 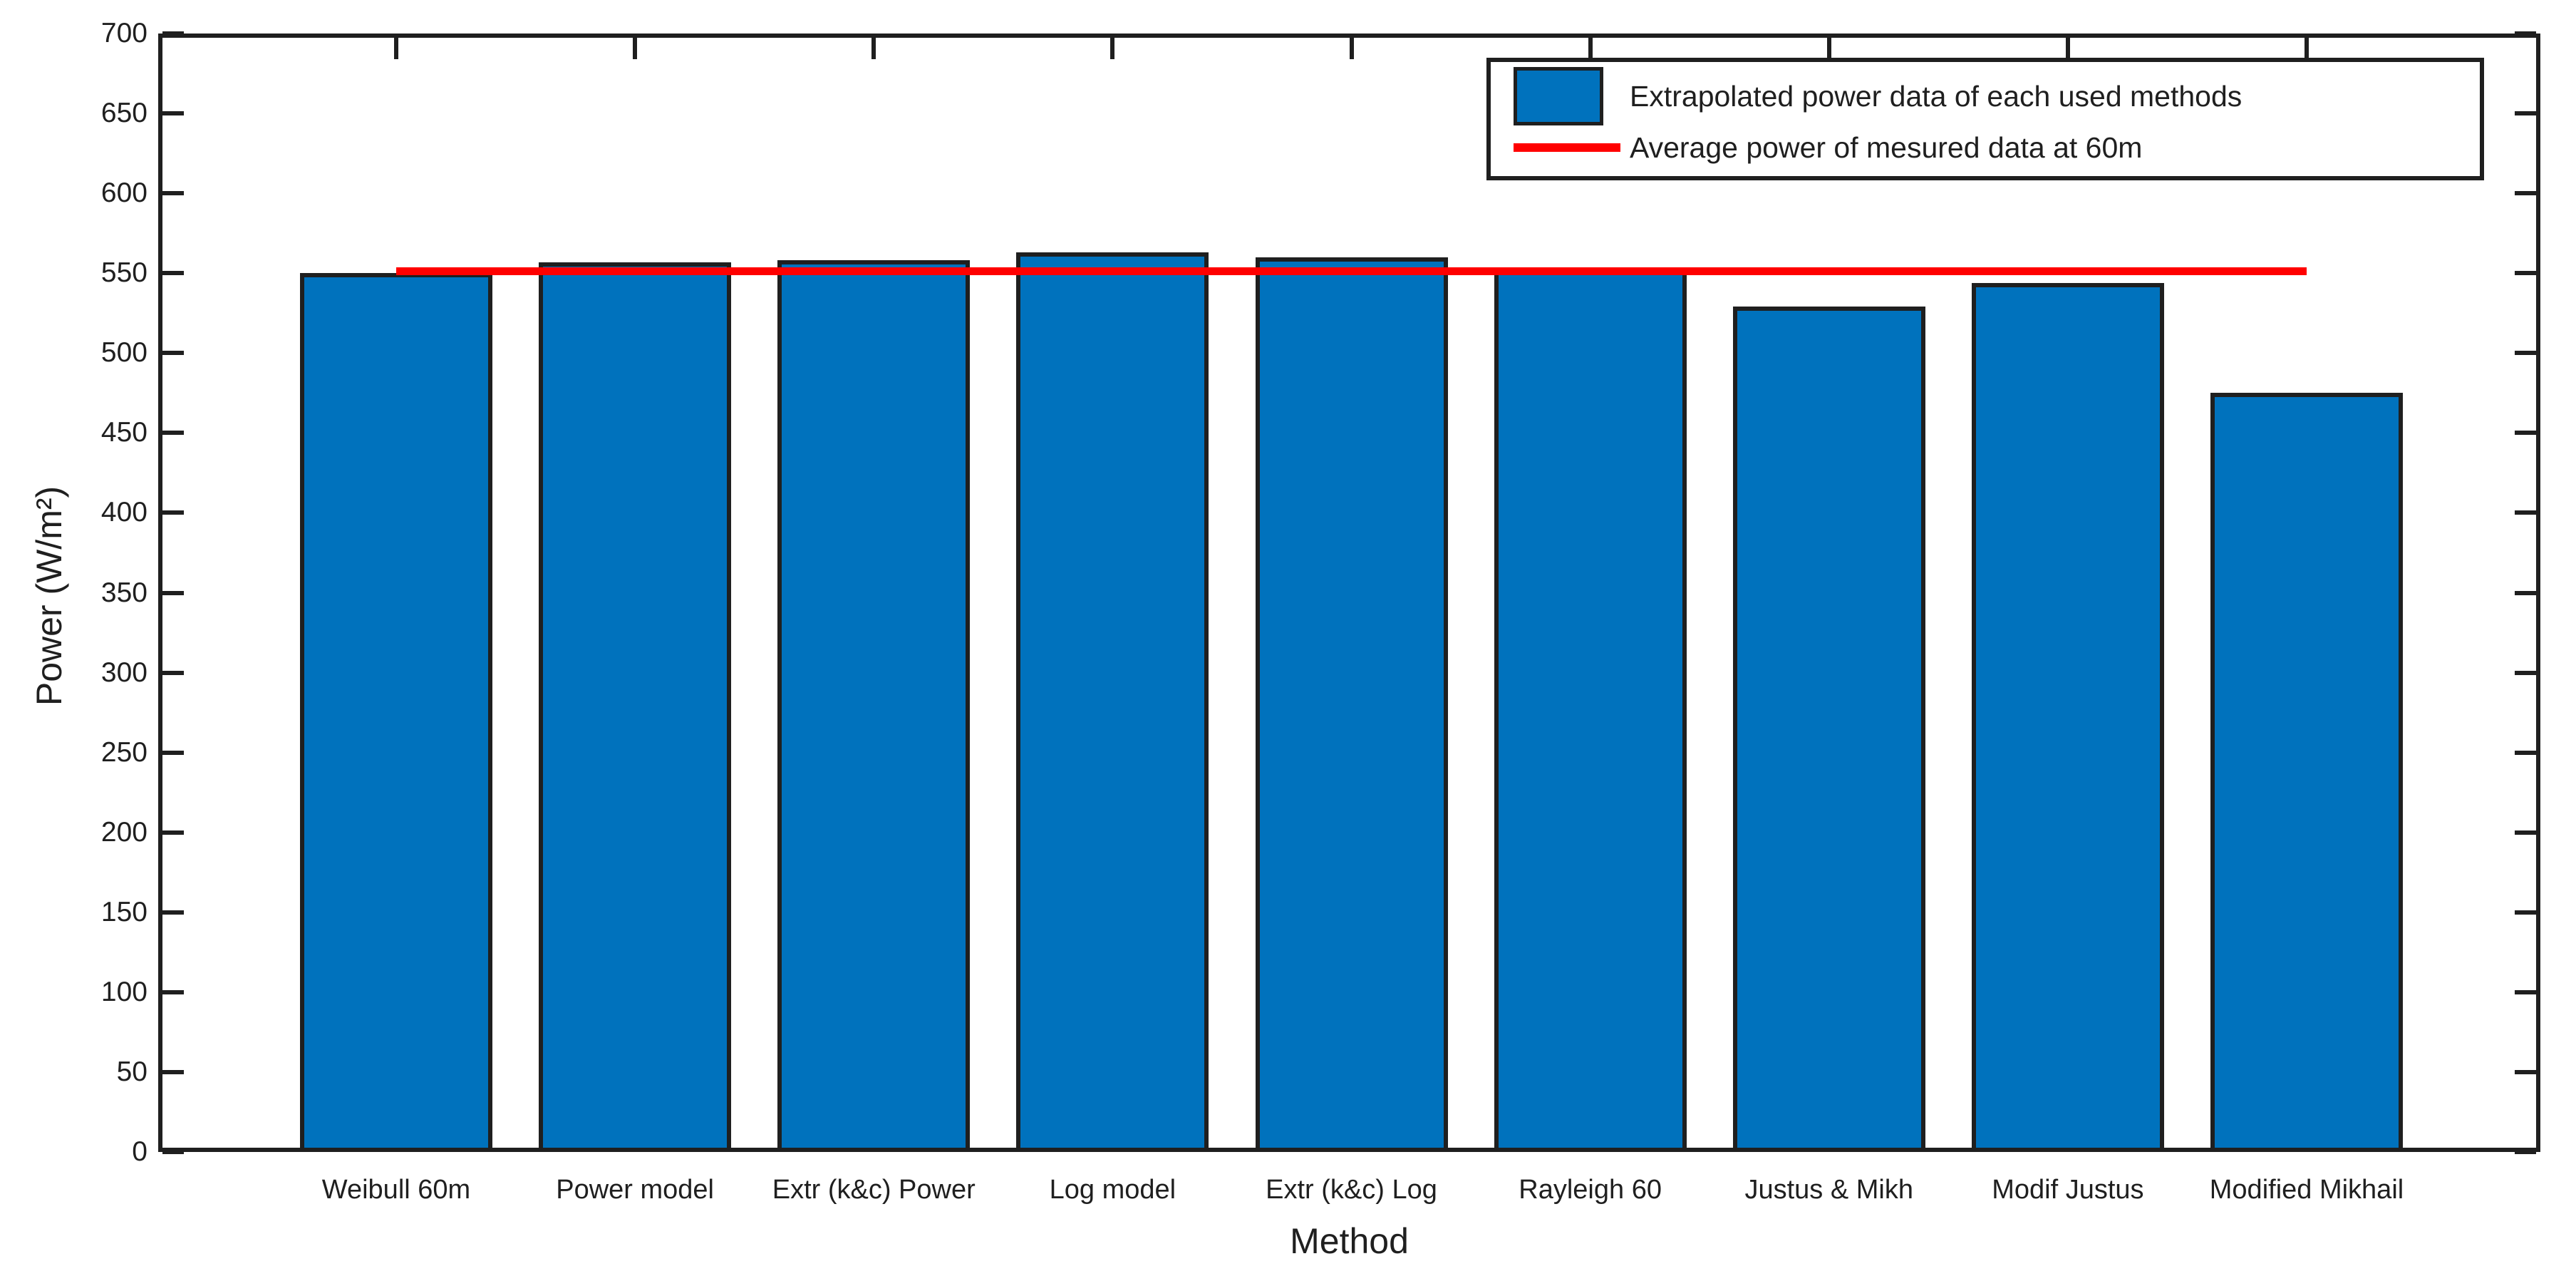 What do you see at coordinates (2306, 1190) in the screenshot?
I see `x-tick-label: Modified Mikhail` at bounding box center [2306, 1190].